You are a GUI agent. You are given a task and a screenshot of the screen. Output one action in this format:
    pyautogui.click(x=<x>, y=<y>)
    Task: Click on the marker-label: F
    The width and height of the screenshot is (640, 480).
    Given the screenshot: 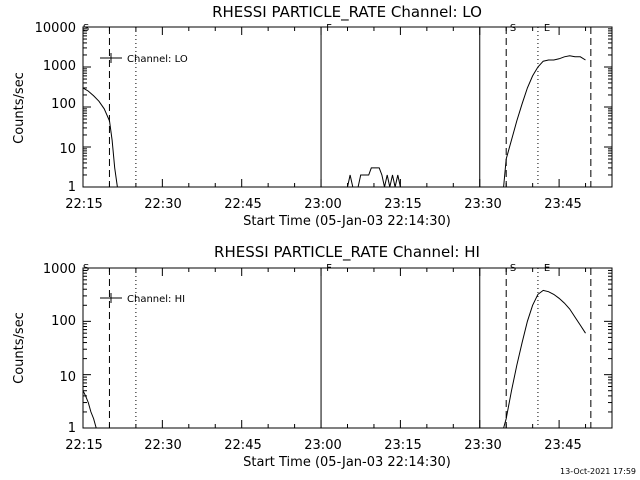 What is the action you would take?
    pyautogui.click(x=329, y=28)
    